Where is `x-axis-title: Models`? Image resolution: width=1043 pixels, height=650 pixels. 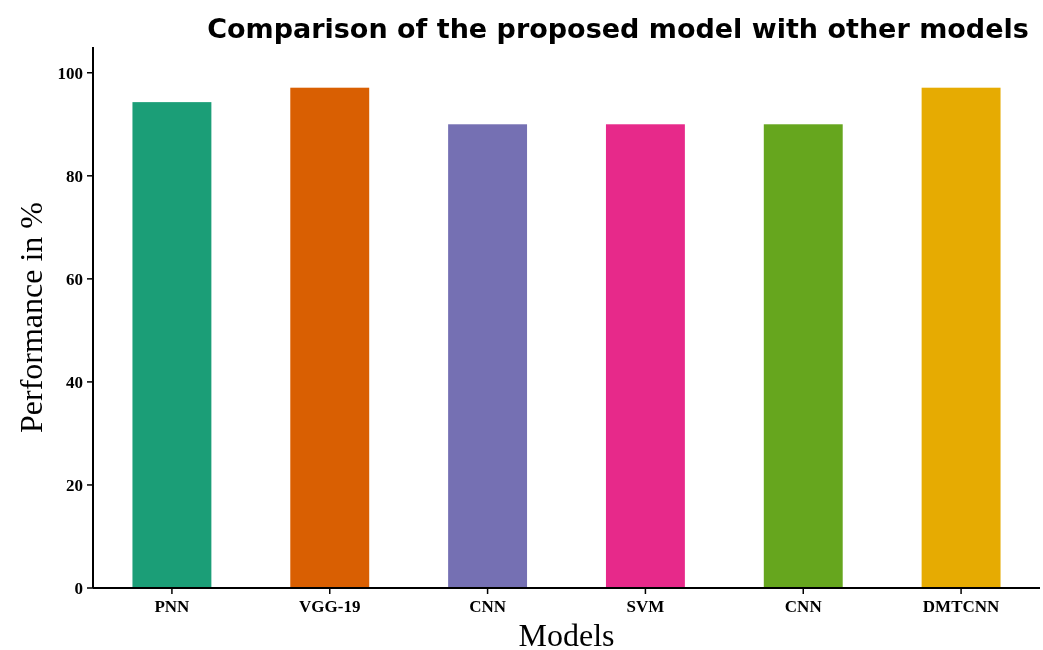
x-axis-title: Models is located at coordinates (566, 633).